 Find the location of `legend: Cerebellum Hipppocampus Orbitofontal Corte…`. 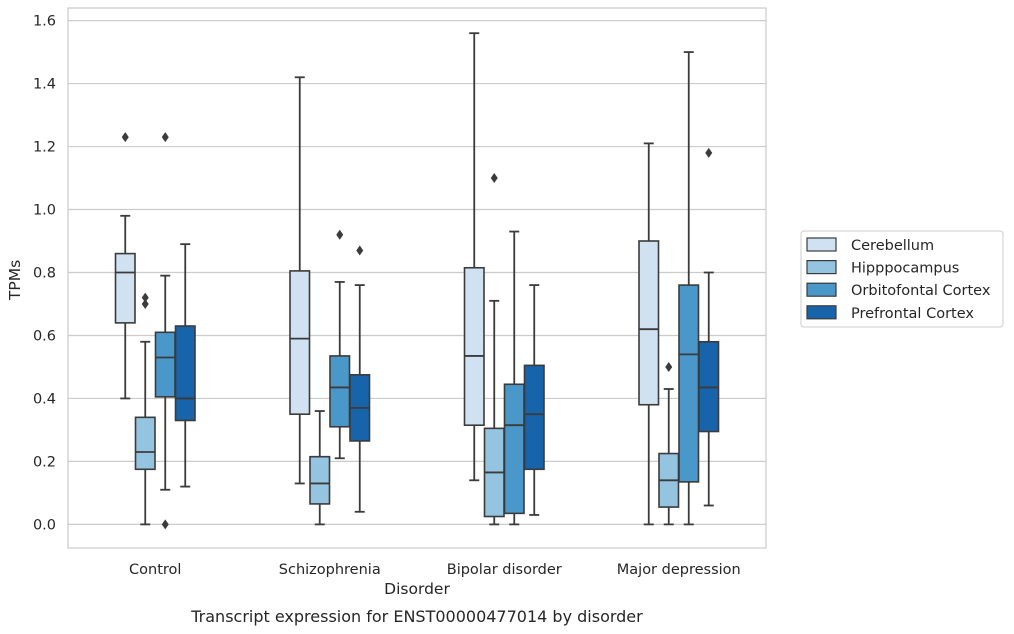

legend: Cerebellum Hipppocampus Orbitofontal Corte… is located at coordinates (902, 279).